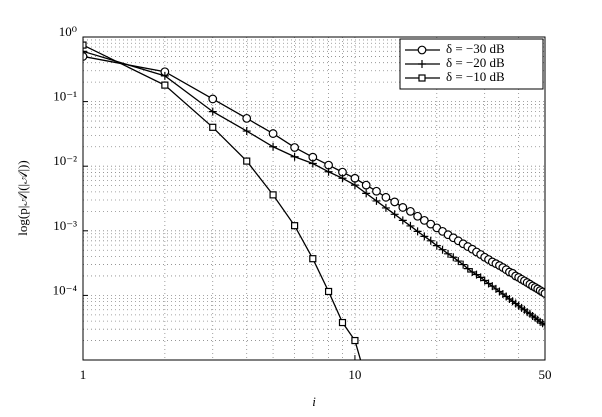  What do you see at coordinates (68, 31) in the screenshot?
I see `y-tick-label: 10⁰` at bounding box center [68, 31].